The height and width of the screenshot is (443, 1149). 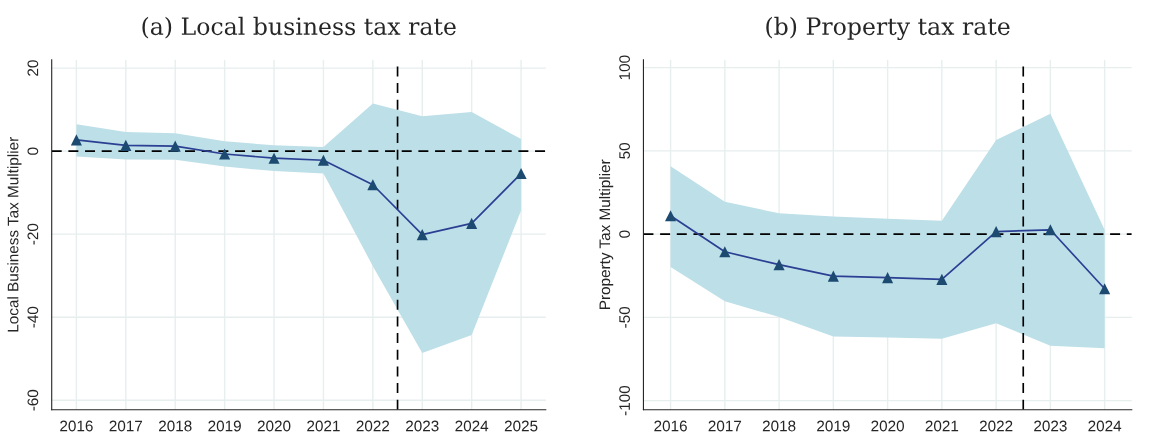 What do you see at coordinates (624, 400) in the screenshot?
I see `y-tick-label: -100` at bounding box center [624, 400].